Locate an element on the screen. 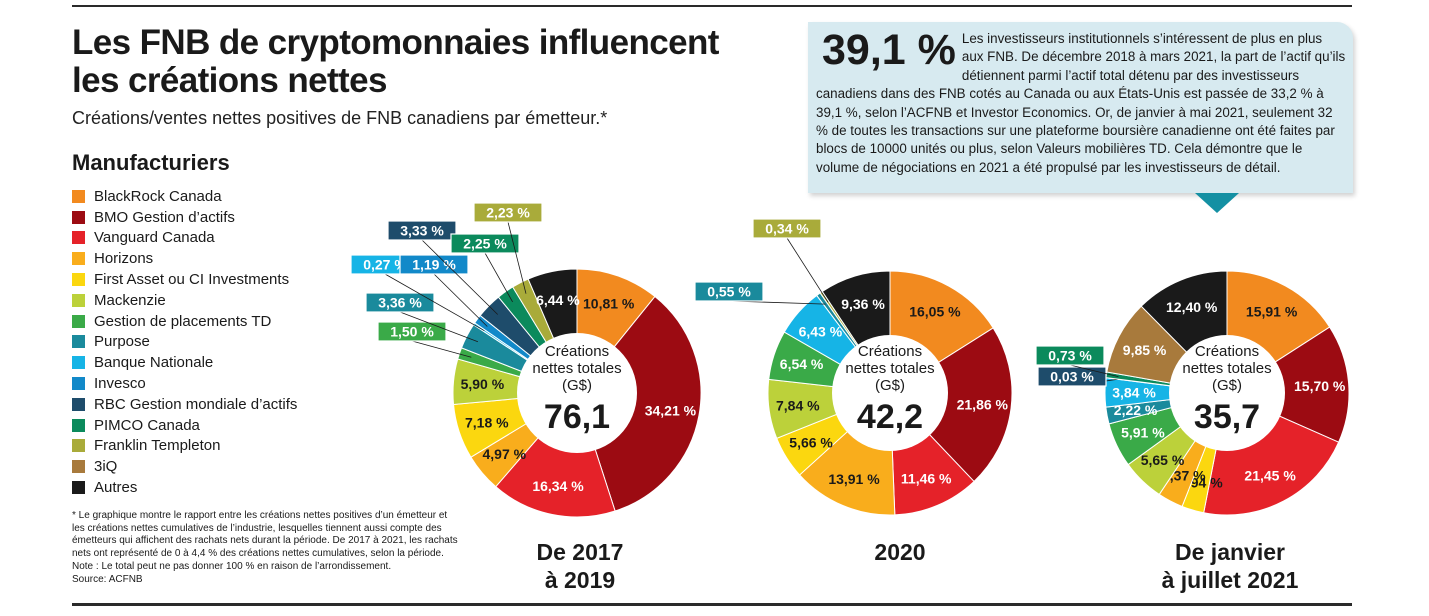 This screenshot has width=1429, height=616. period-line: De janvier is located at coordinates (1230, 552).